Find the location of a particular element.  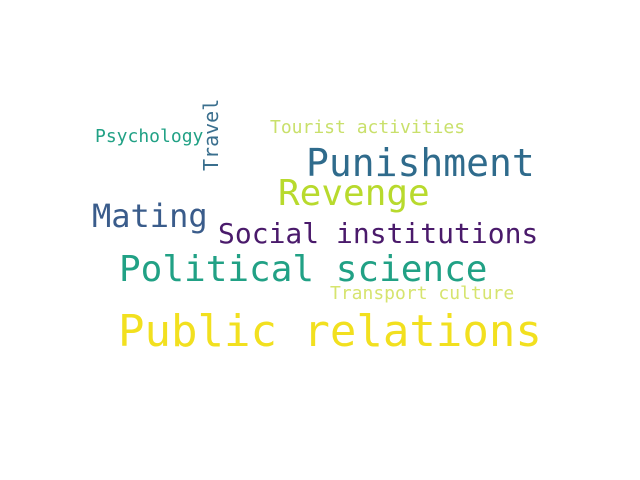

word-social-institutions: Social institutions is located at coordinates (378, 233).